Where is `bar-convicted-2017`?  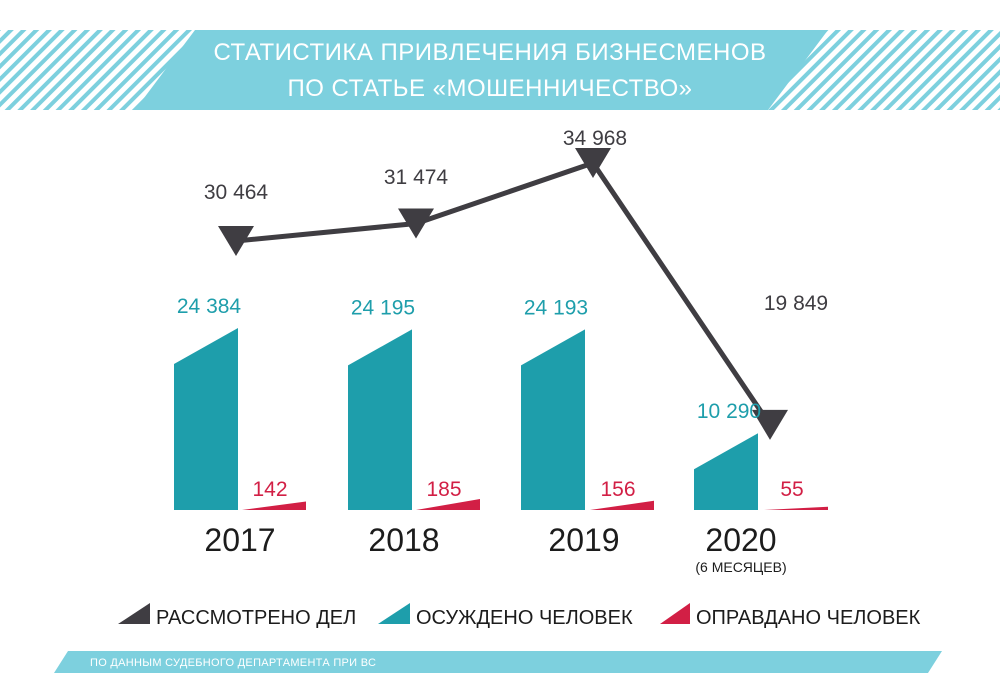 bar-convicted-2017 is located at coordinates (206, 419).